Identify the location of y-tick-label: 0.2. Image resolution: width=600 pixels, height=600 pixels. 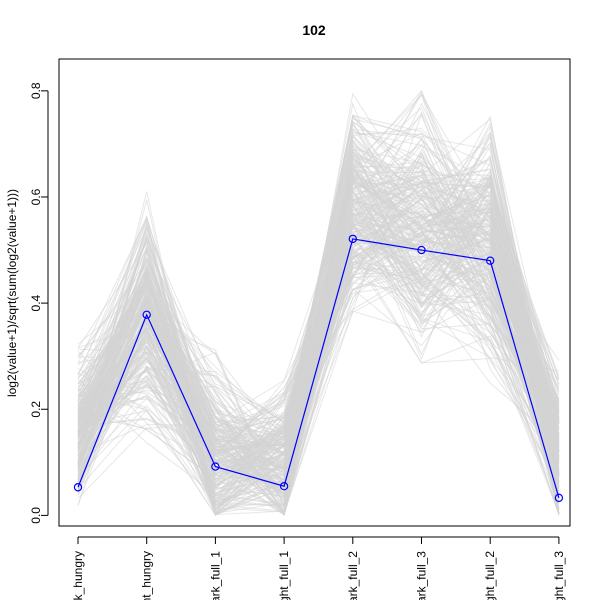
(36, 409).